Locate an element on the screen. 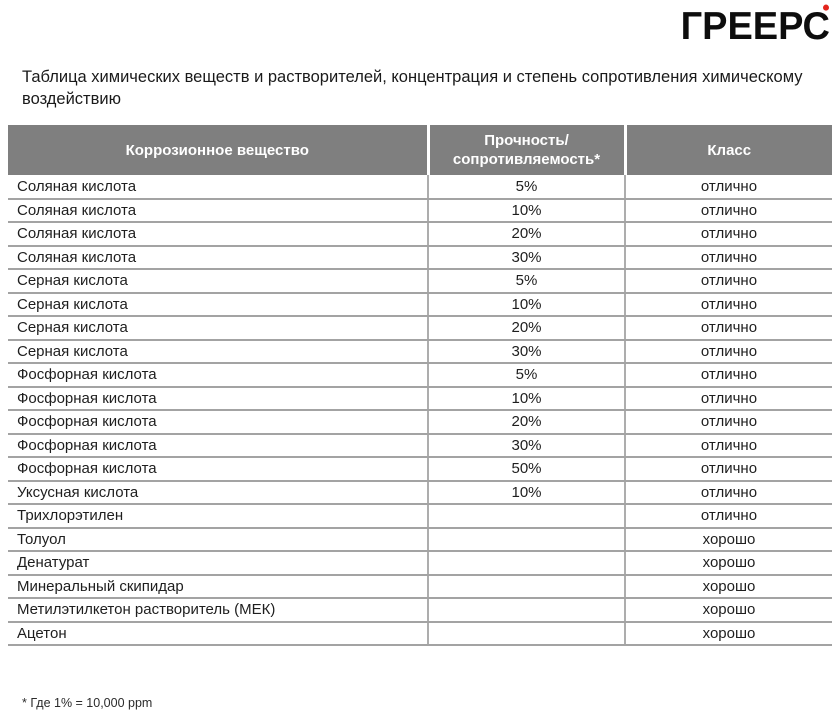  table-row: Метилэтилкетон растворитель (МЕК) хорошо is located at coordinates (420, 610).